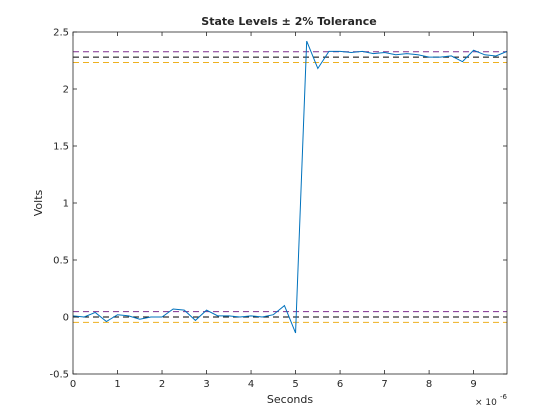 The width and height of the screenshot is (560, 420). I want to click on x-exponent-base: × 10, so click(486, 403).